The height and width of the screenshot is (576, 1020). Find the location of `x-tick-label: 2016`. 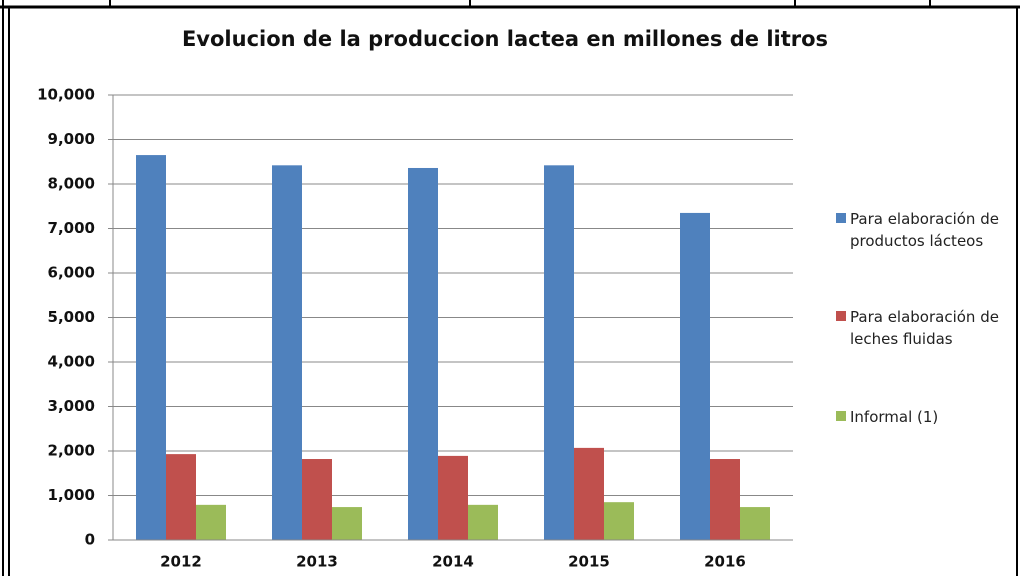

x-tick-label: 2016 is located at coordinates (725, 562).